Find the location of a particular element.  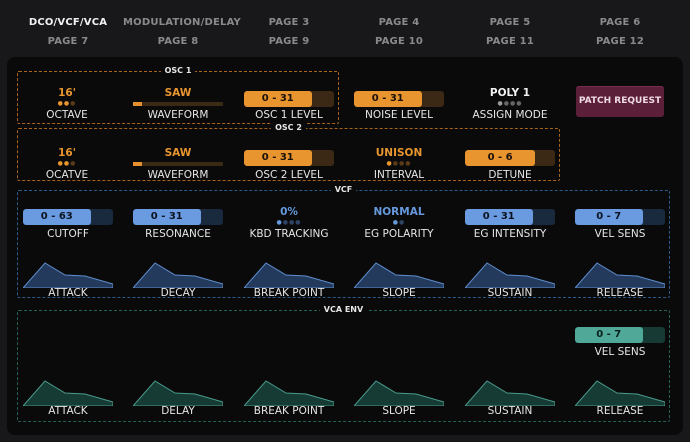

resonance-range: 0 - 31 is located at coordinates (166, 216).